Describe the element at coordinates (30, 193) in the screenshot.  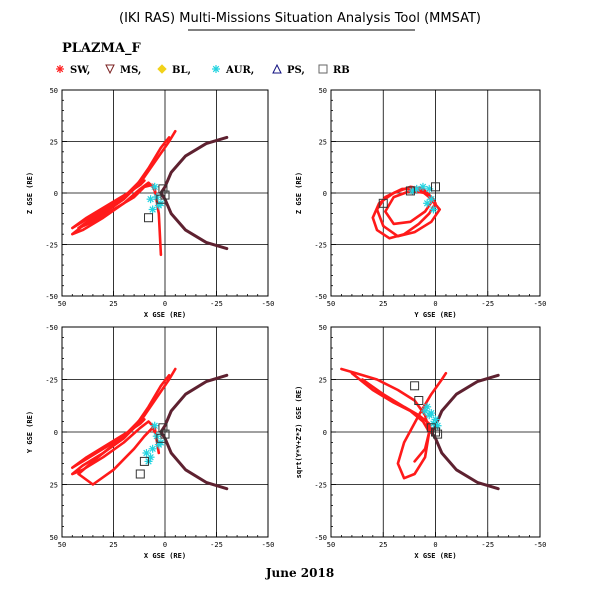
I see `y-axis-label: Z GSE (RE)` at that location.